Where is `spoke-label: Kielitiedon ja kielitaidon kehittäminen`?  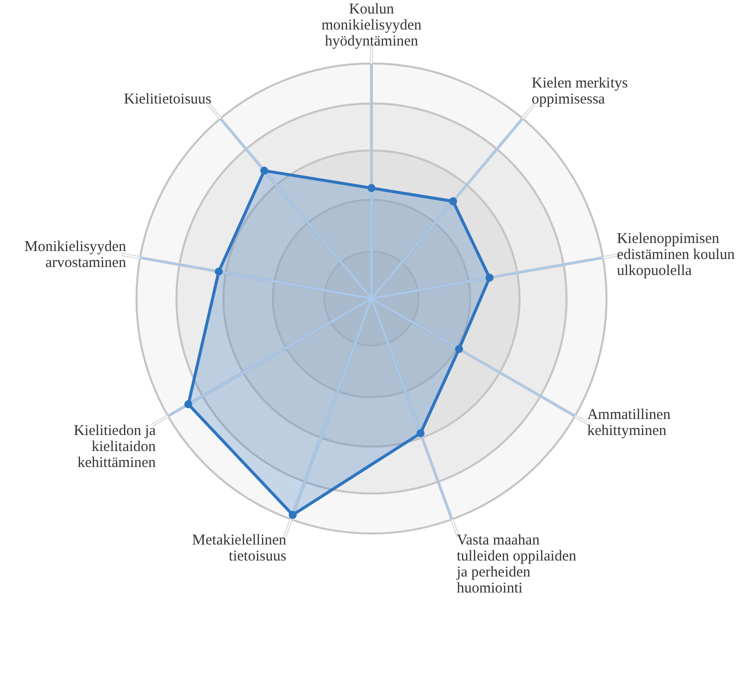
spoke-label: Kielitiedon ja kielitaidon kehittäminen is located at coordinates (115, 447).